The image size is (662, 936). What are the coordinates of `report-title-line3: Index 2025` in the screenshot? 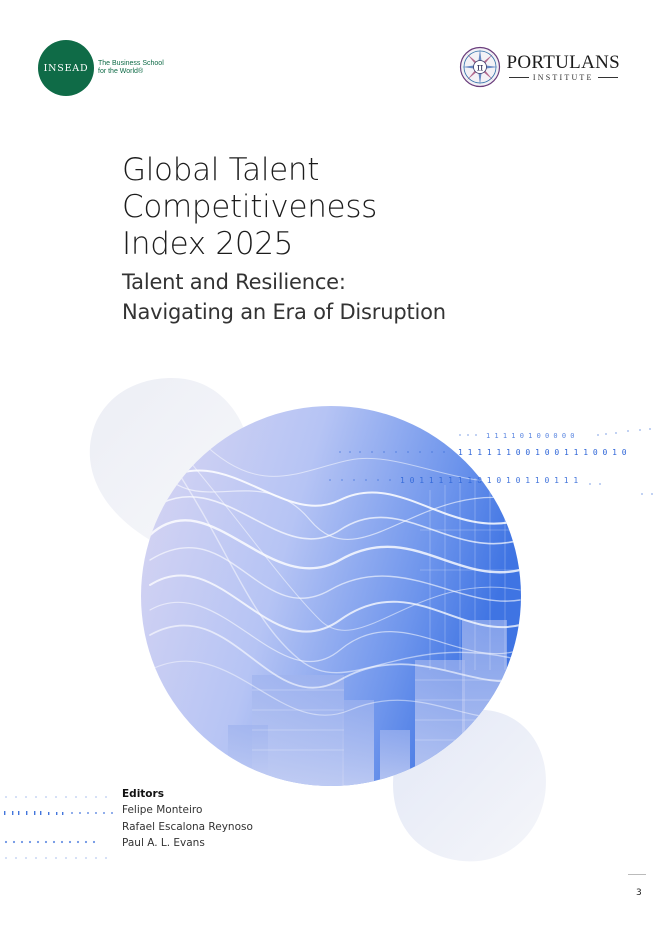 It's located at (208, 244).